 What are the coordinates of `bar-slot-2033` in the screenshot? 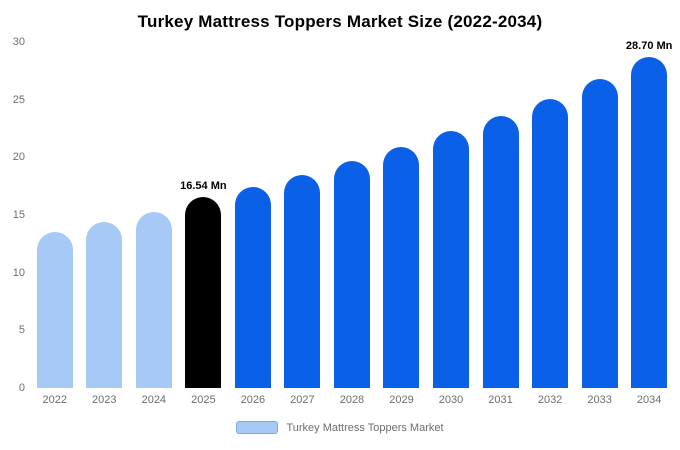 It's located at (600, 215).